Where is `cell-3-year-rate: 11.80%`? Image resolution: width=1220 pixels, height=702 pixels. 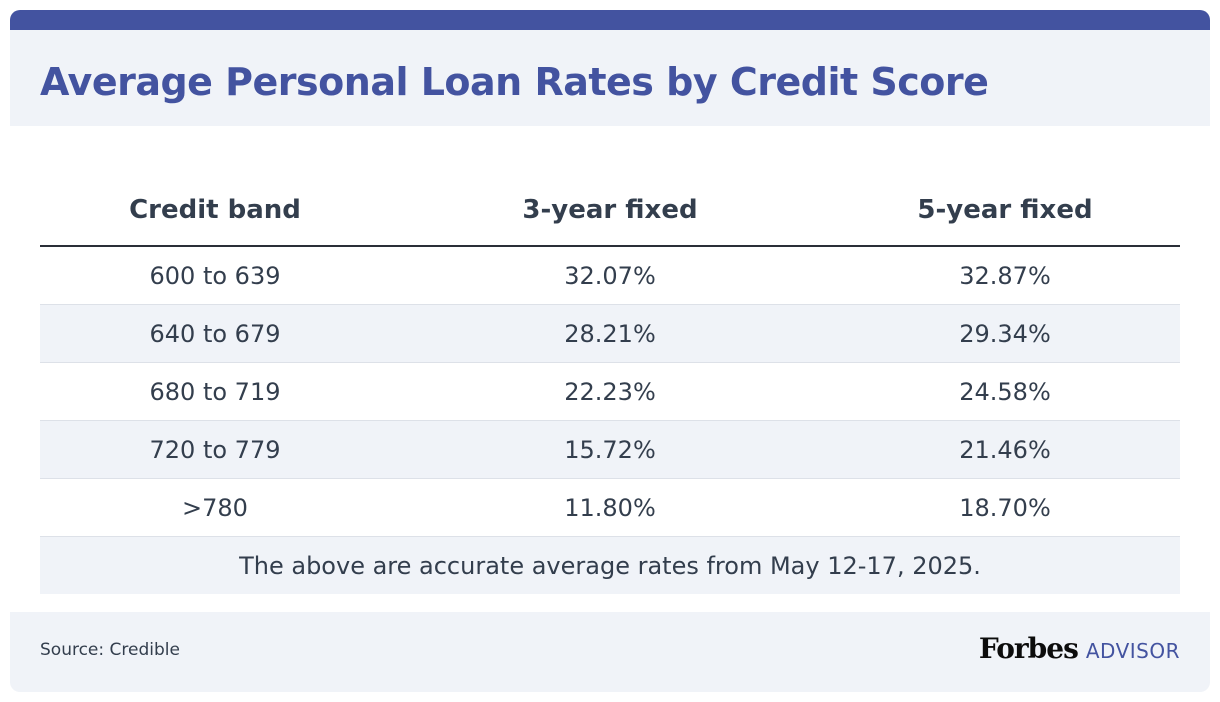 cell-3-year-rate: 11.80% is located at coordinates (610, 507).